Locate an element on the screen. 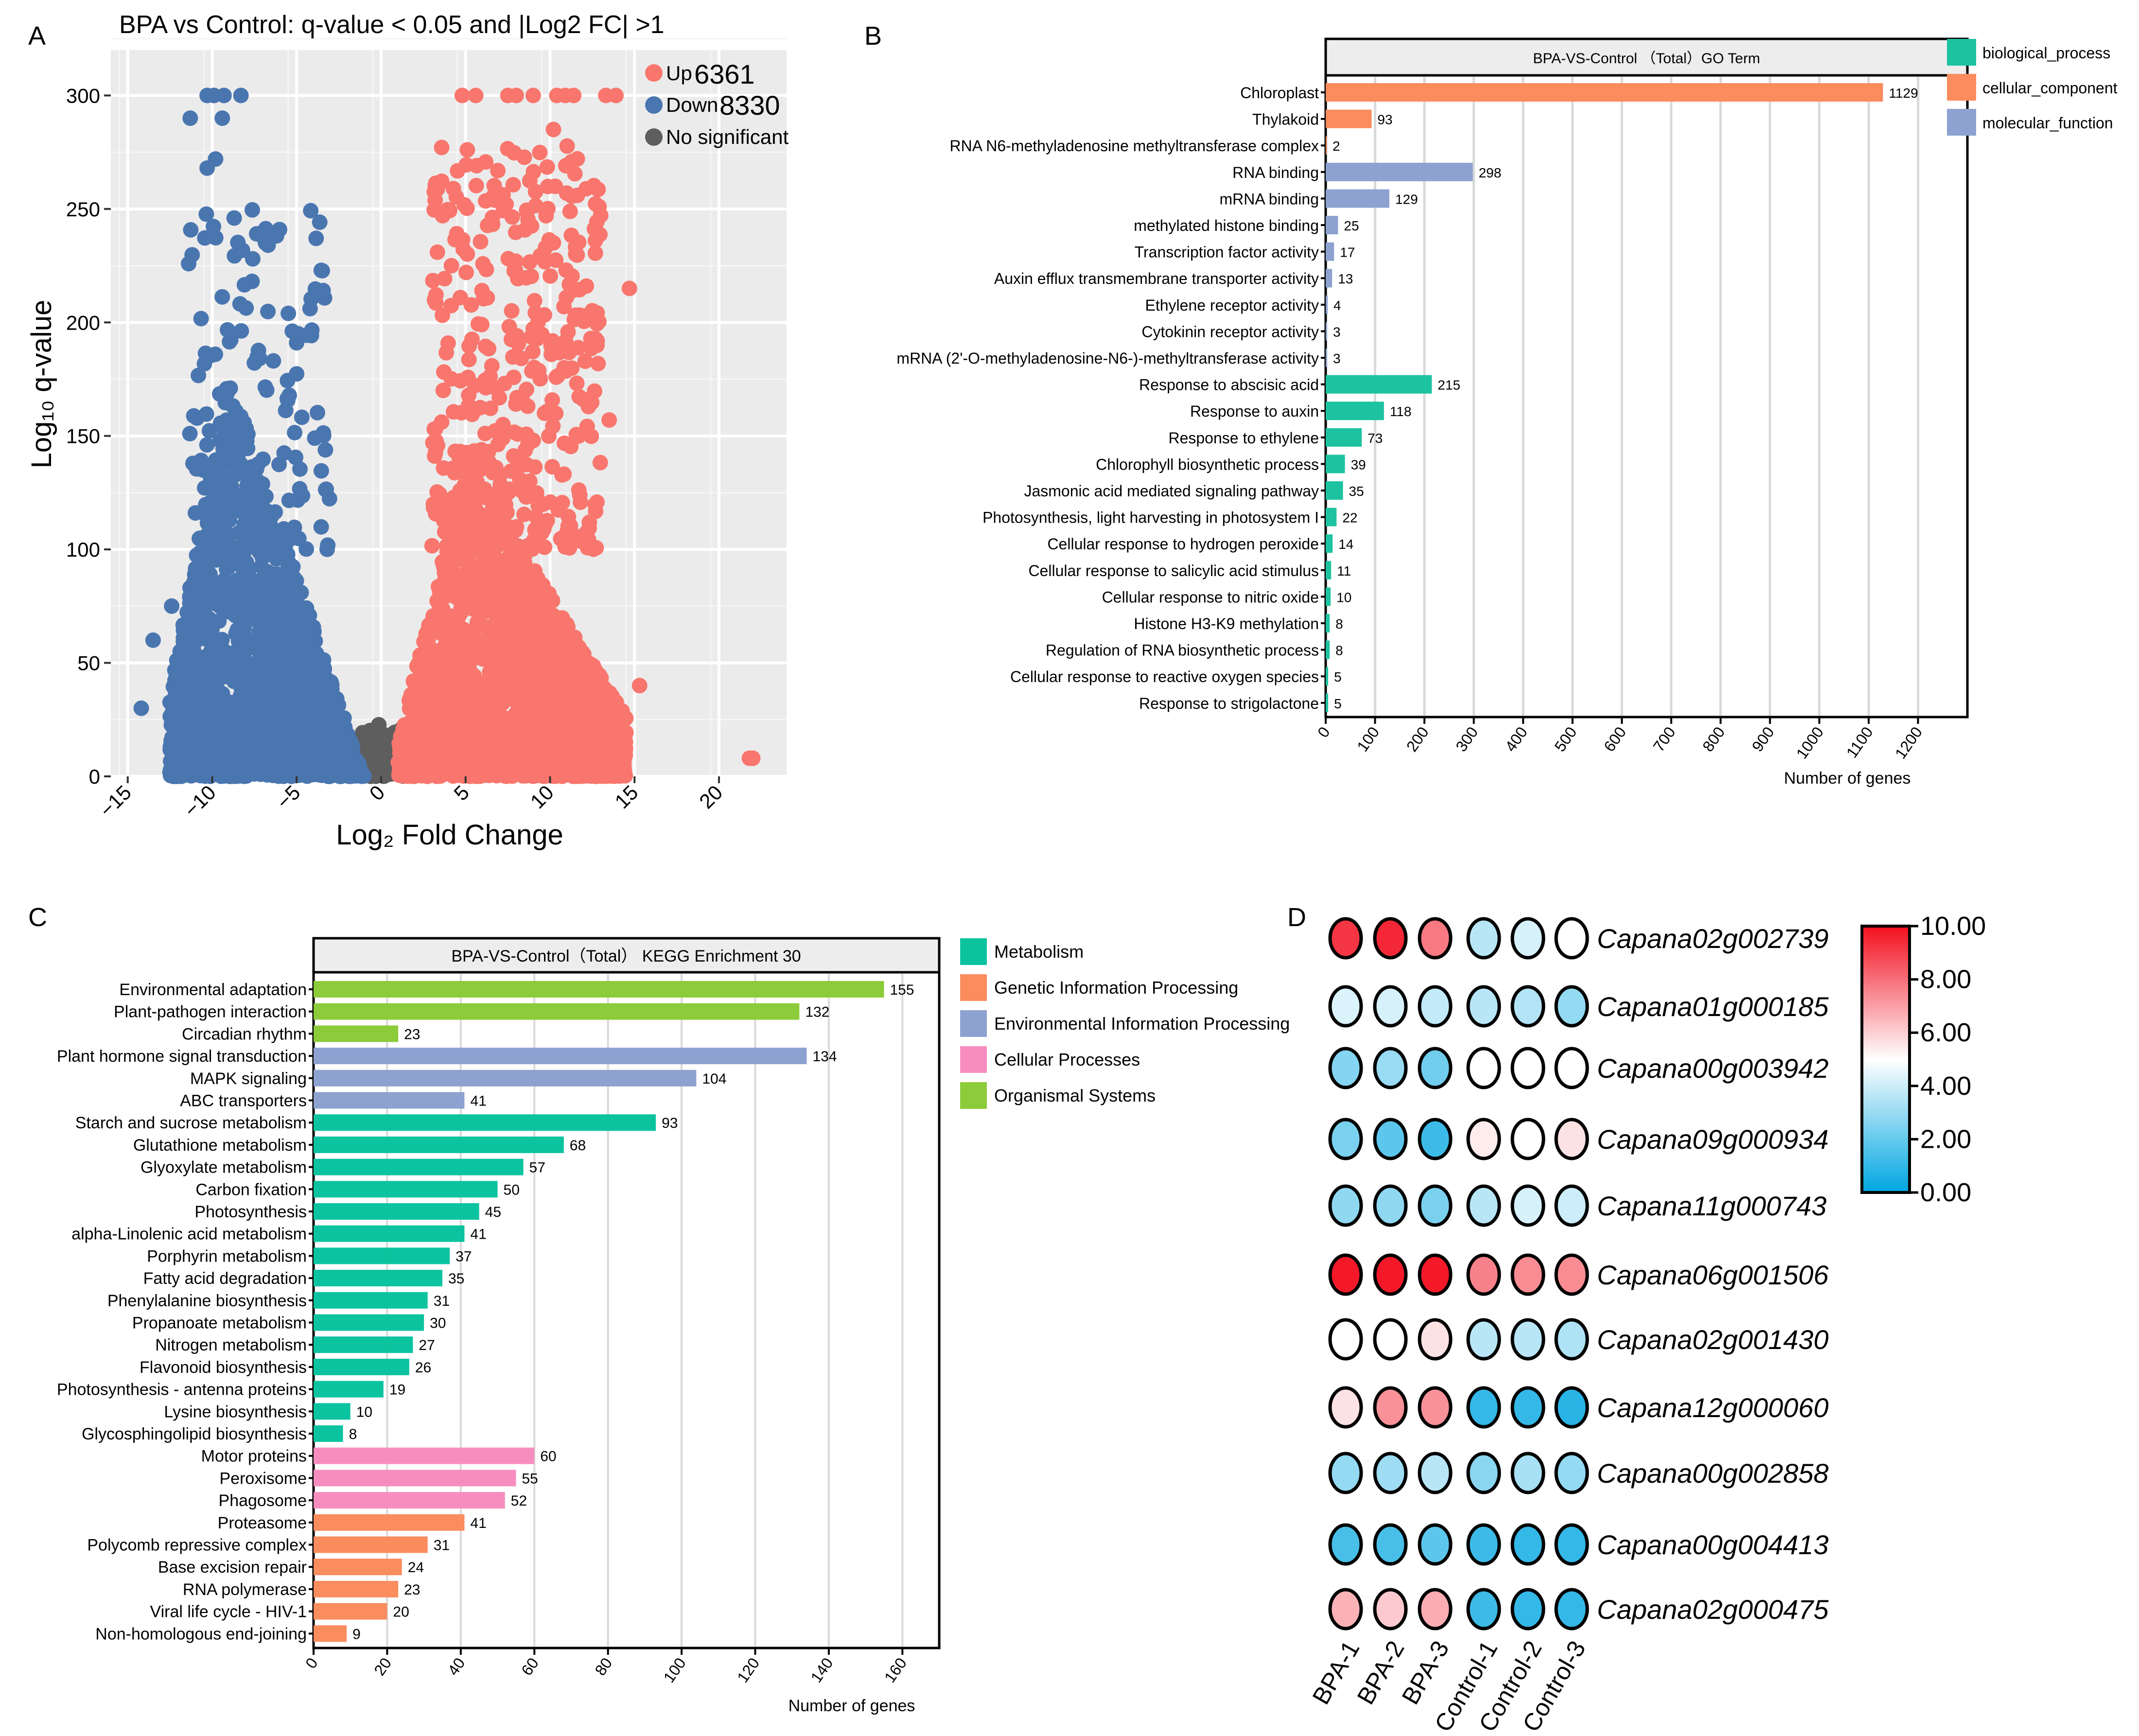 The image size is (2139, 1736). heatmap-row-label: Capana02g002739 is located at coordinates (1712, 939).